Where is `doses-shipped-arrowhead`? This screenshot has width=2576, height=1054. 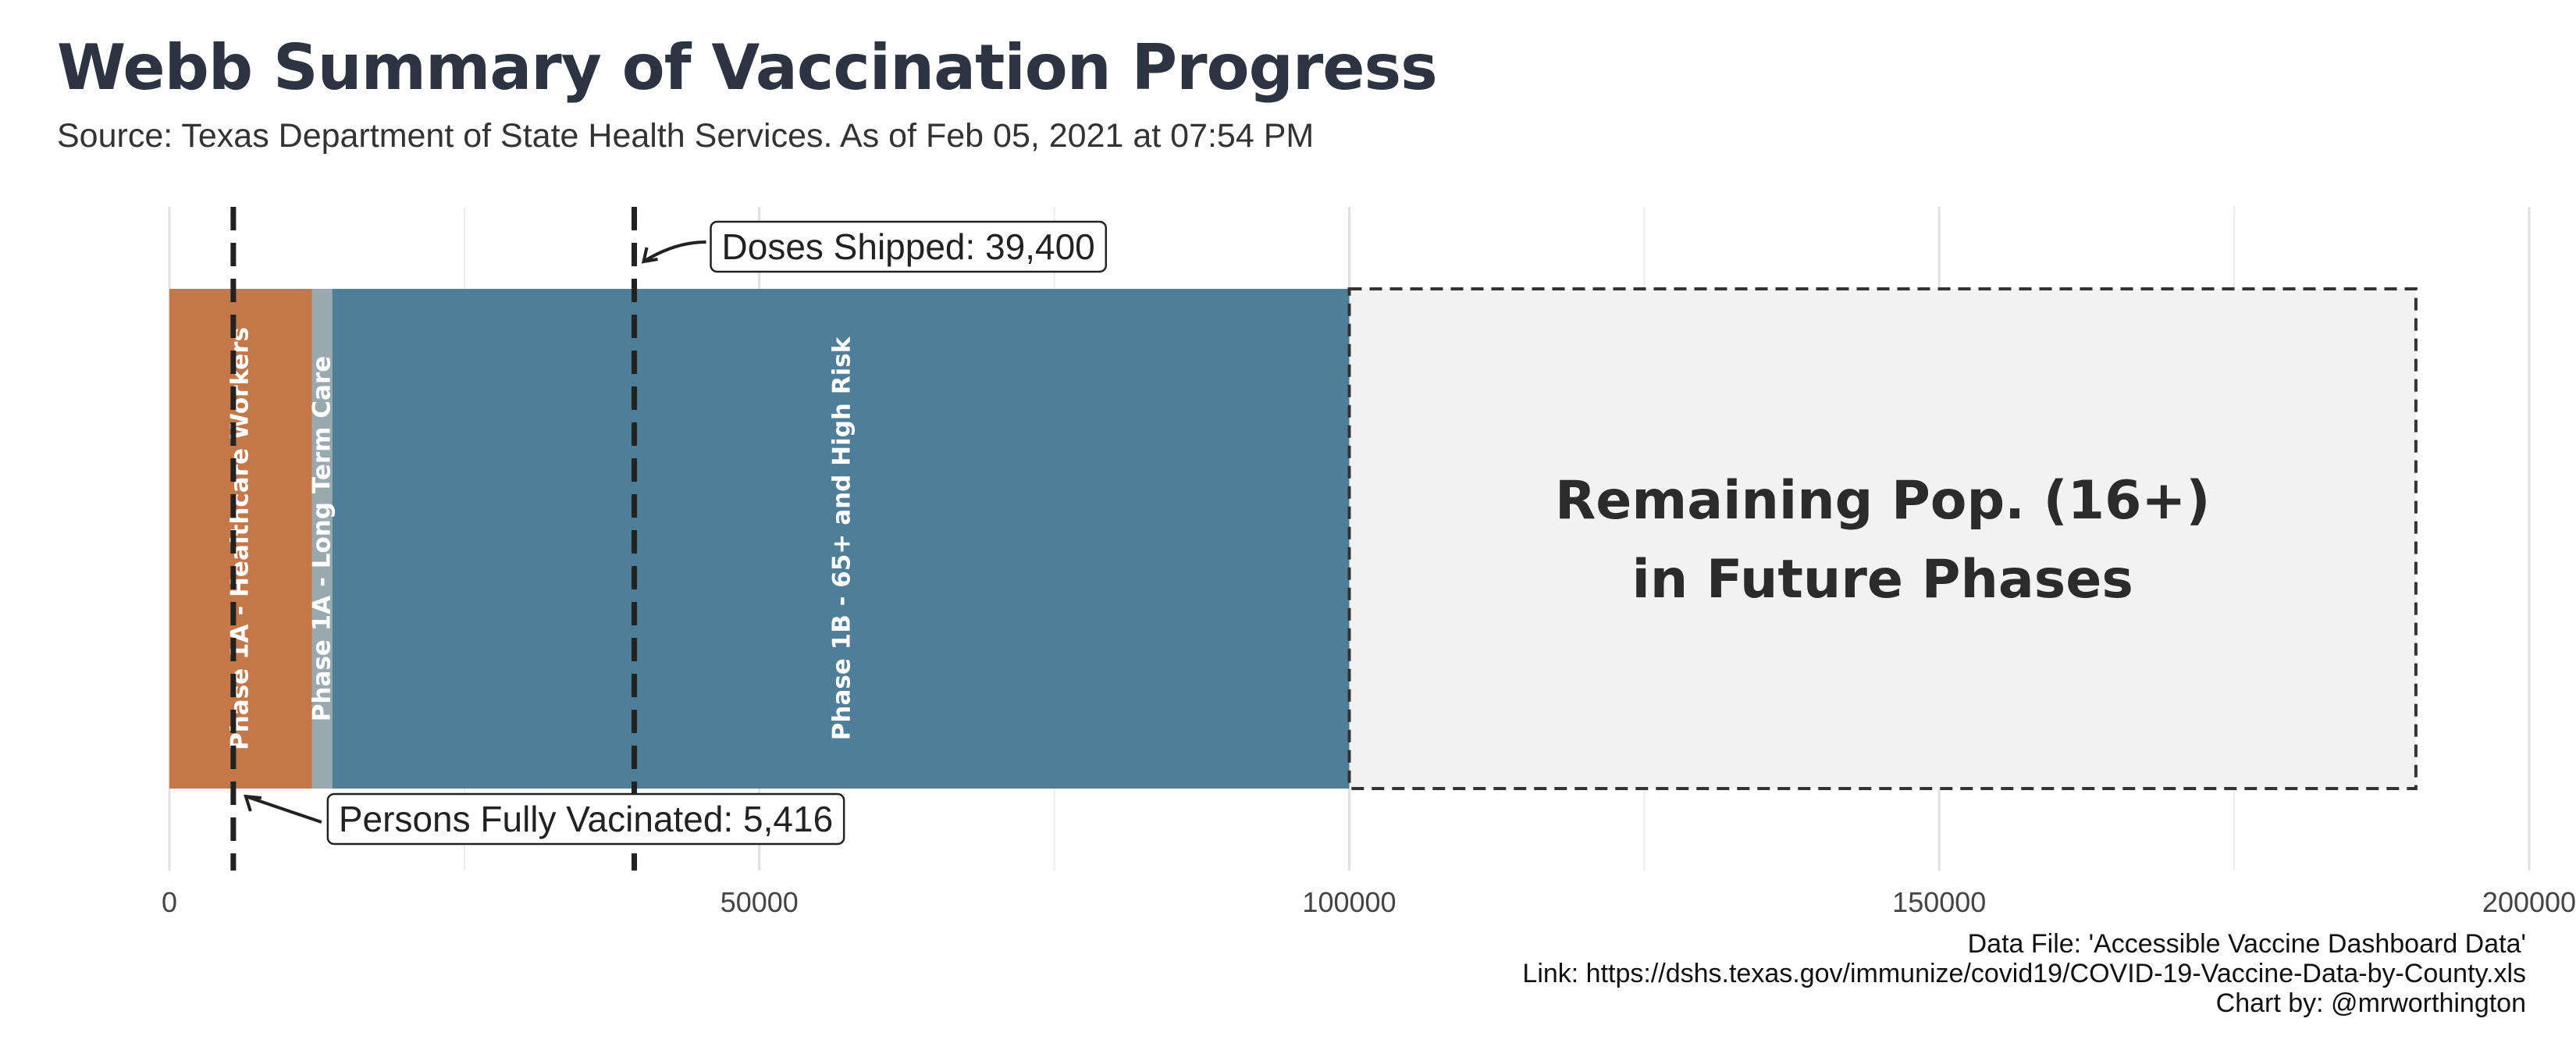
doses-shipped-arrowhead is located at coordinates (649, 255).